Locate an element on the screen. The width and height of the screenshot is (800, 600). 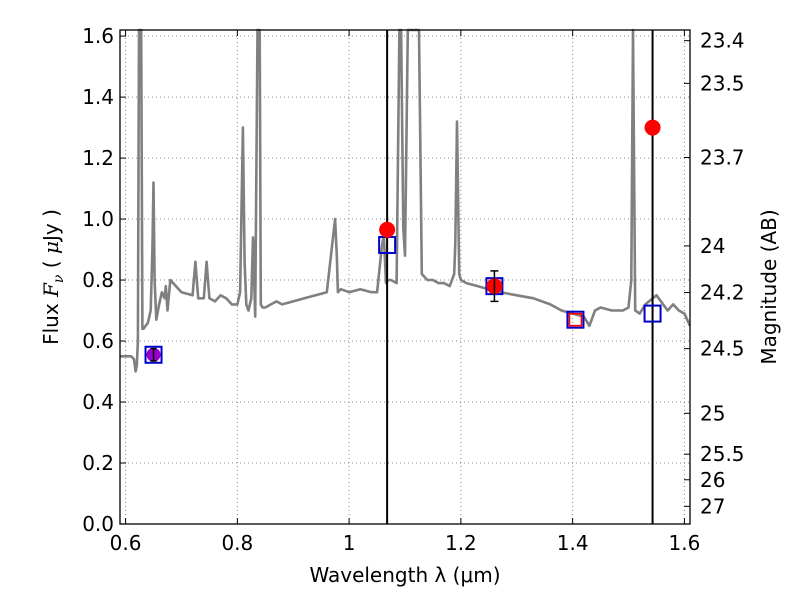
magnitude-tick-label: 23.5 is located at coordinates (722, 83).